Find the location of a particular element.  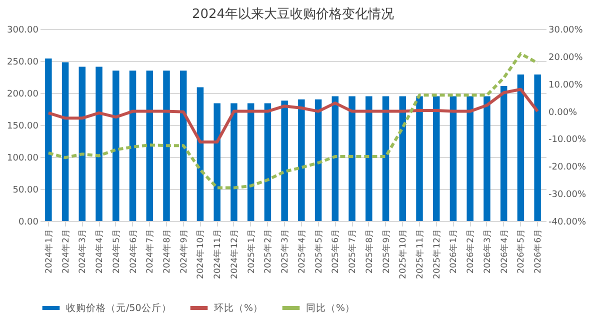

x-tick-label: 2025年7月 is located at coordinates (352, 251).